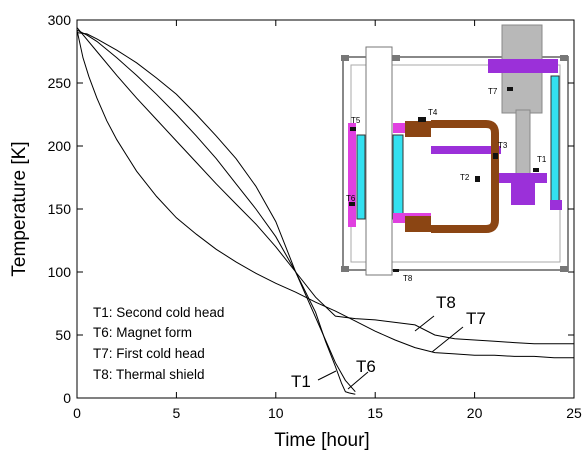  I want to click on inset-cyan-bar-left, so click(361, 177).